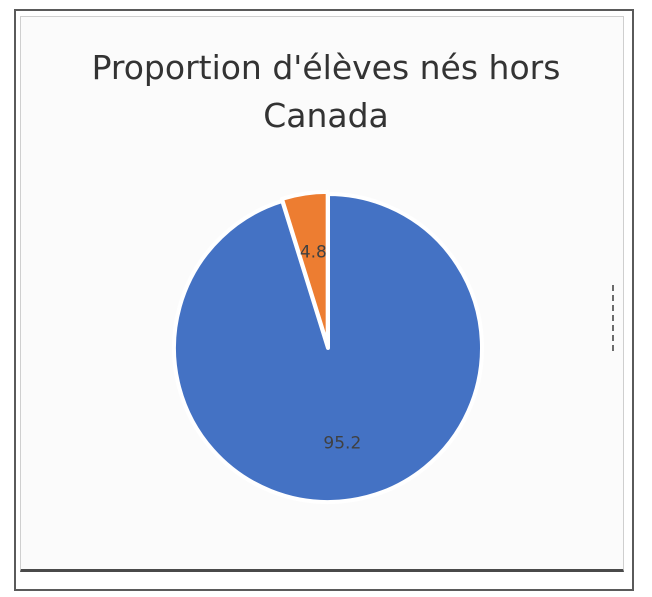 This screenshot has width=652, height=597. I want to click on data-label-4-8: 4.8, so click(313, 253).